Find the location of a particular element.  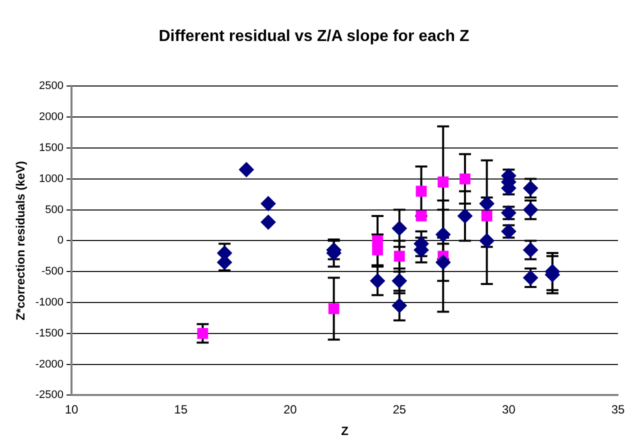

y-tick-label: 2000 is located at coordinates (51, 117).